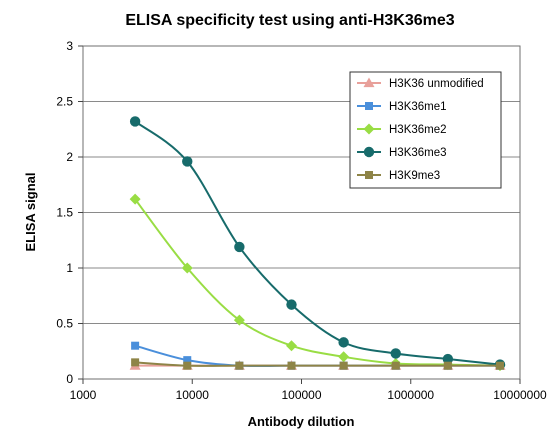 This screenshot has height=436, width=557. Describe the element at coordinates (64, 213) in the screenshot. I see `y-tick-label: 1.5` at that location.